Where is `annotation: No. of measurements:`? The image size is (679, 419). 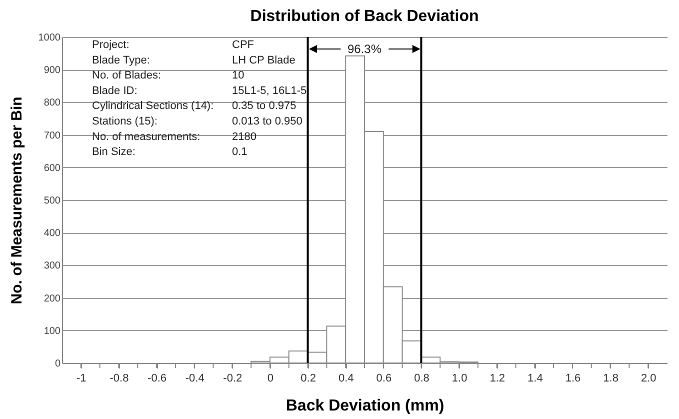
annotation: No. of measurements: is located at coordinates (146, 136).